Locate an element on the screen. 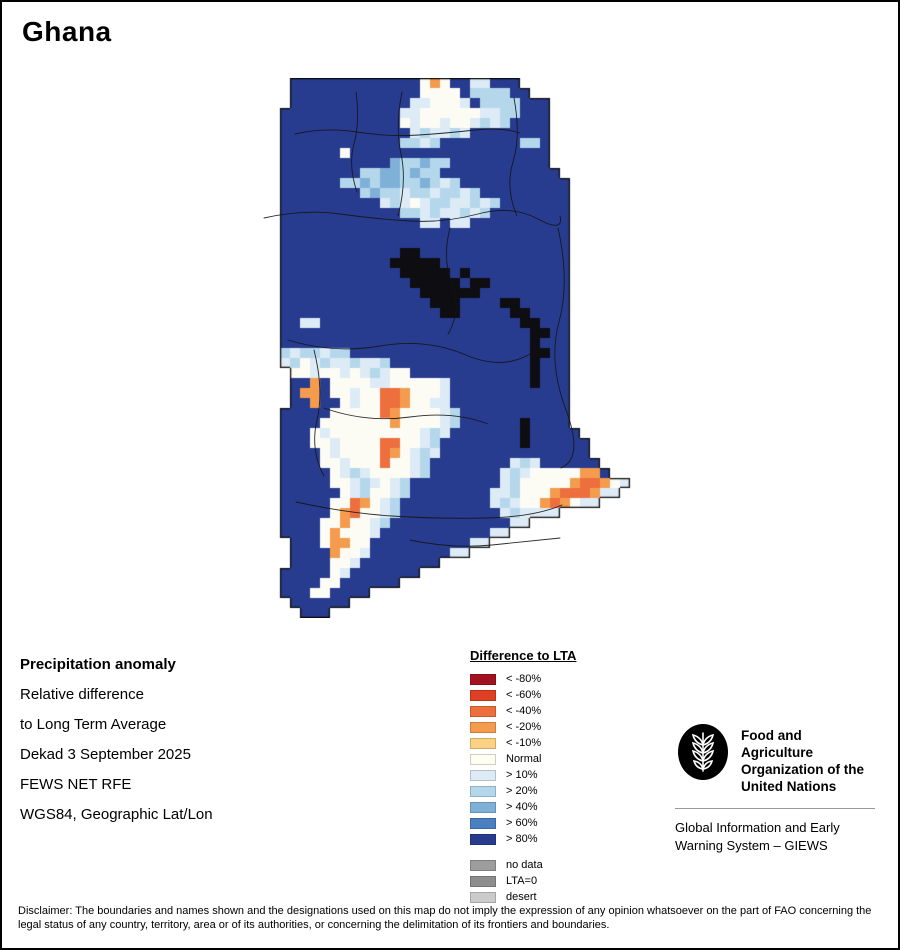 The image size is (900, 950). divider is located at coordinates (775, 808).